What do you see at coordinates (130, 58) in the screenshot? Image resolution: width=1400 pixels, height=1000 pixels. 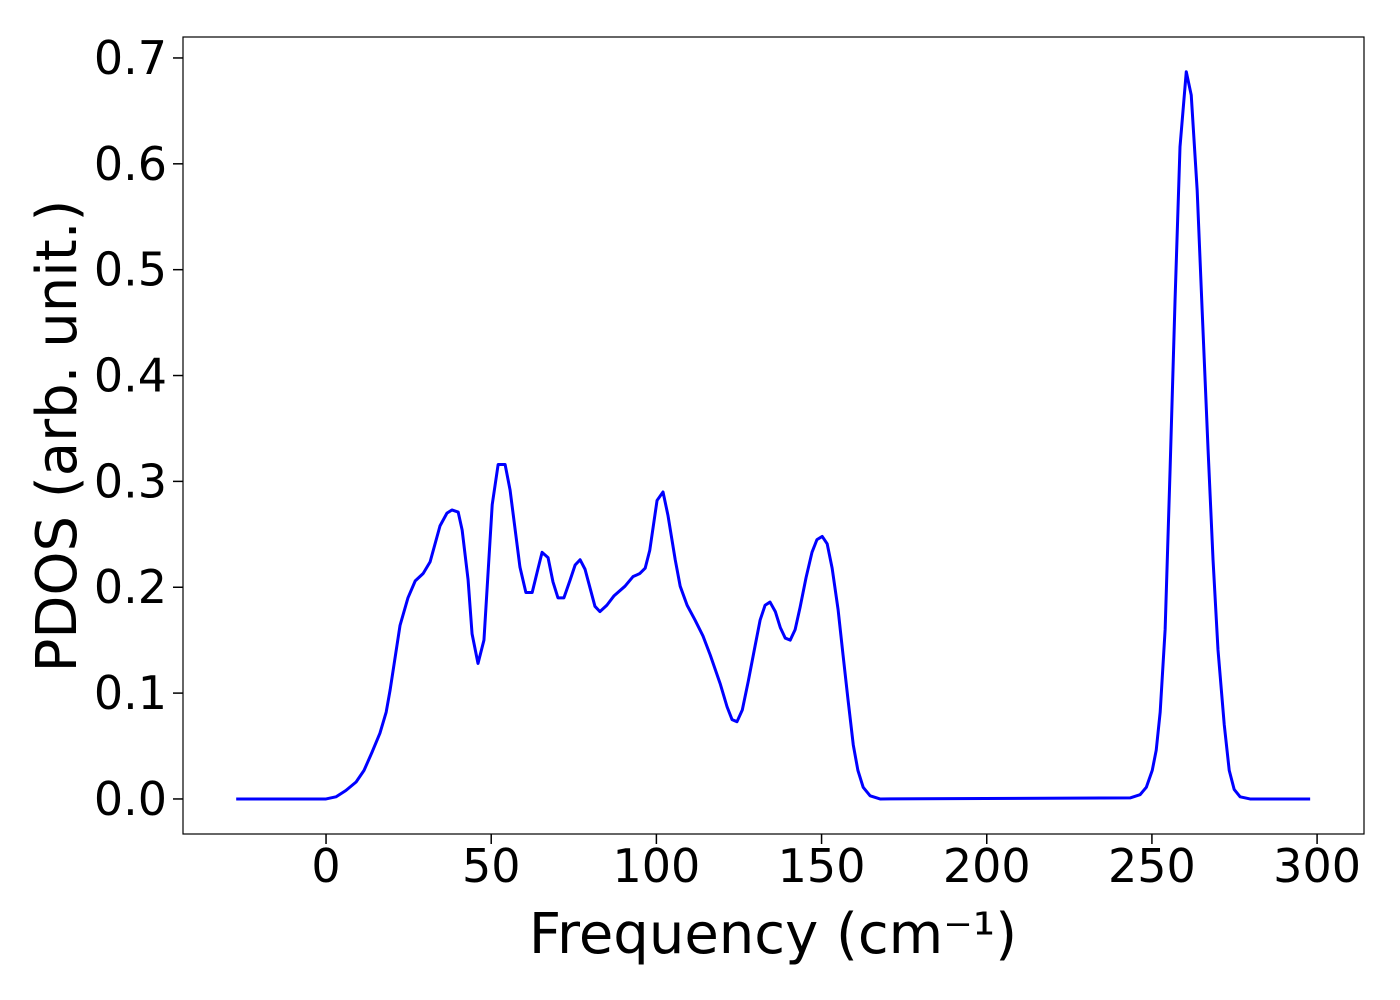 I see `y-tick-label: 0.7` at bounding box center [130, 58].